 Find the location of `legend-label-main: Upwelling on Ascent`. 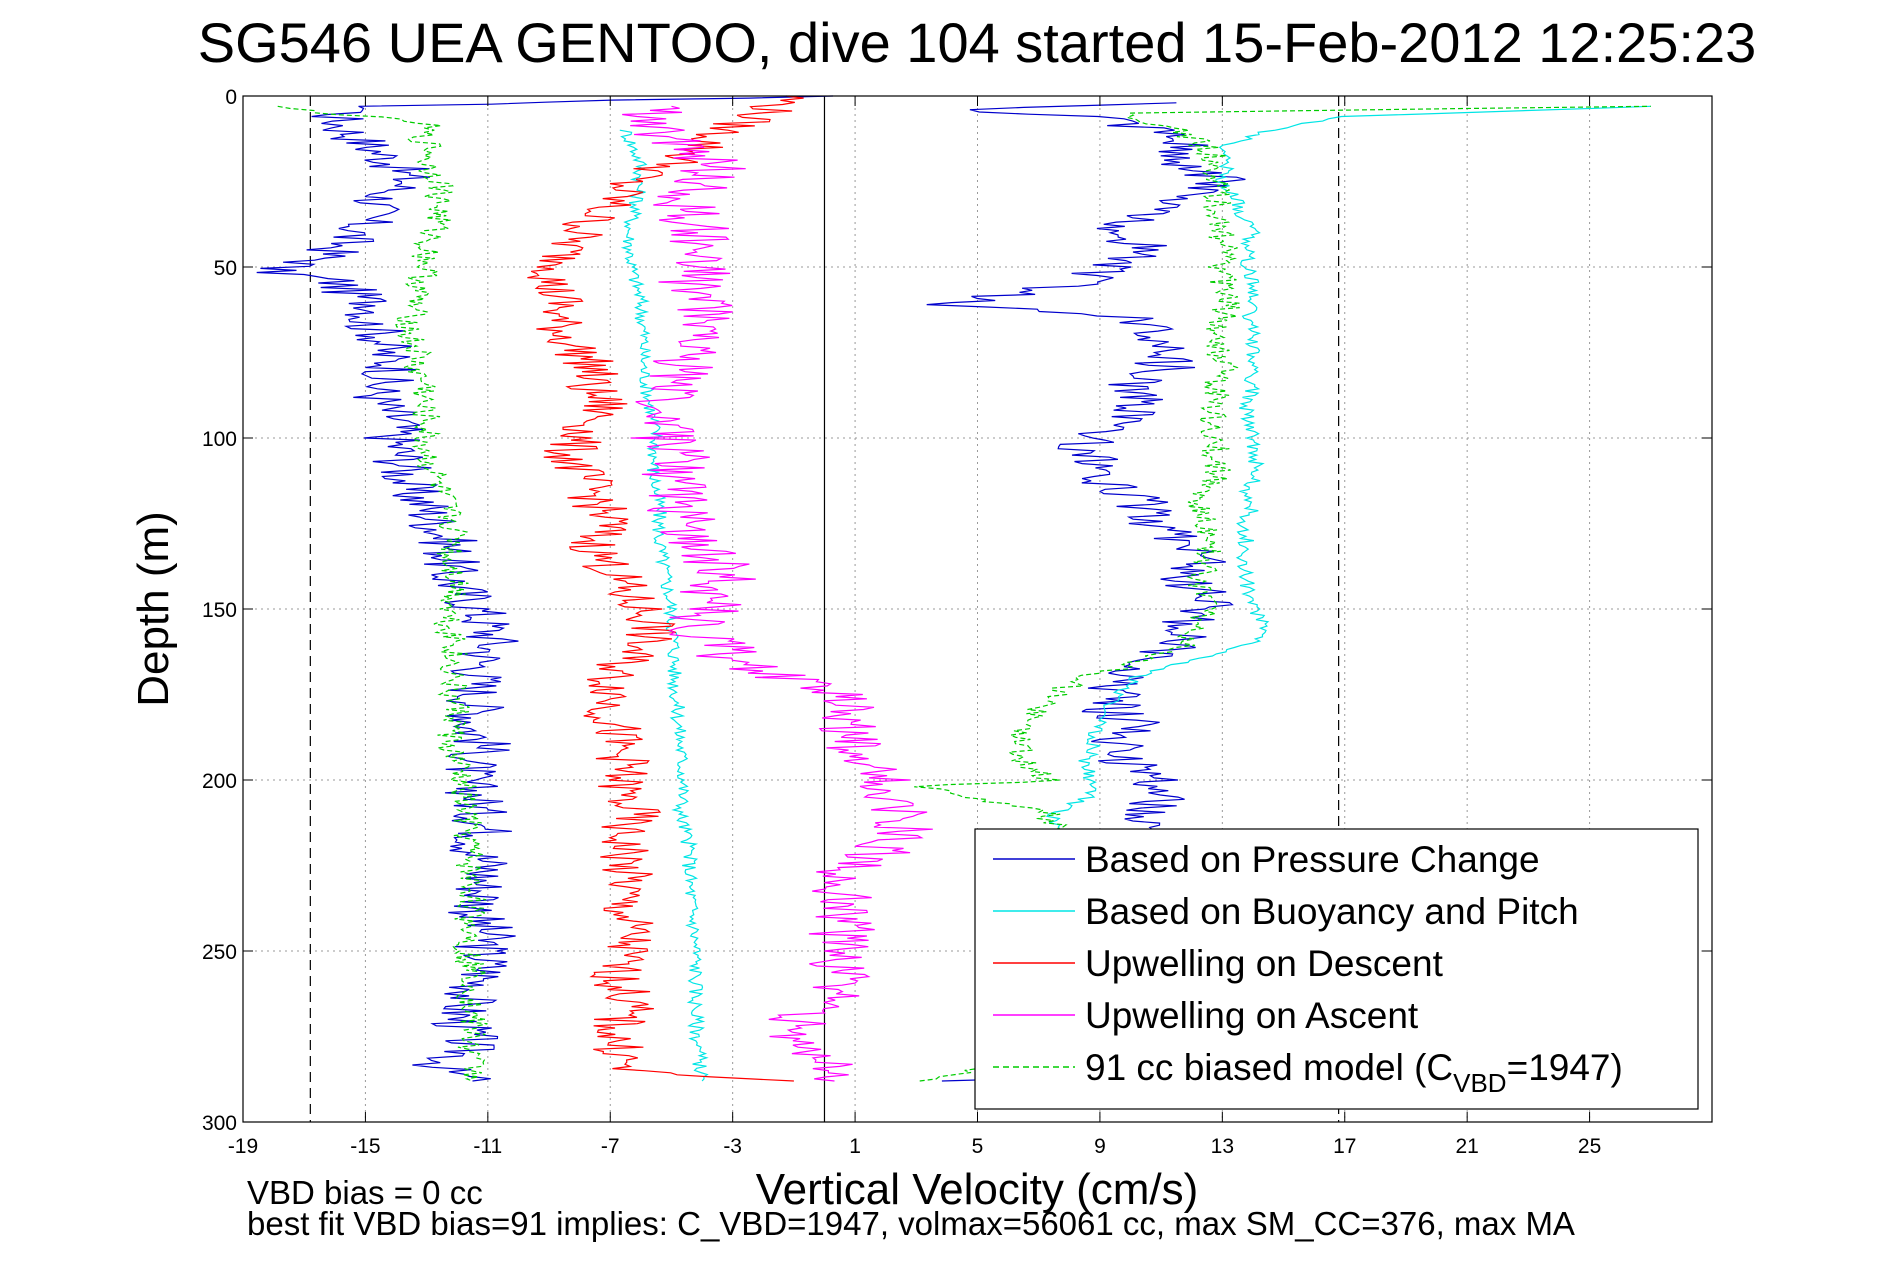

legend-label-main: Upwelling on Ascent is located at coordinates (1252, 1015).